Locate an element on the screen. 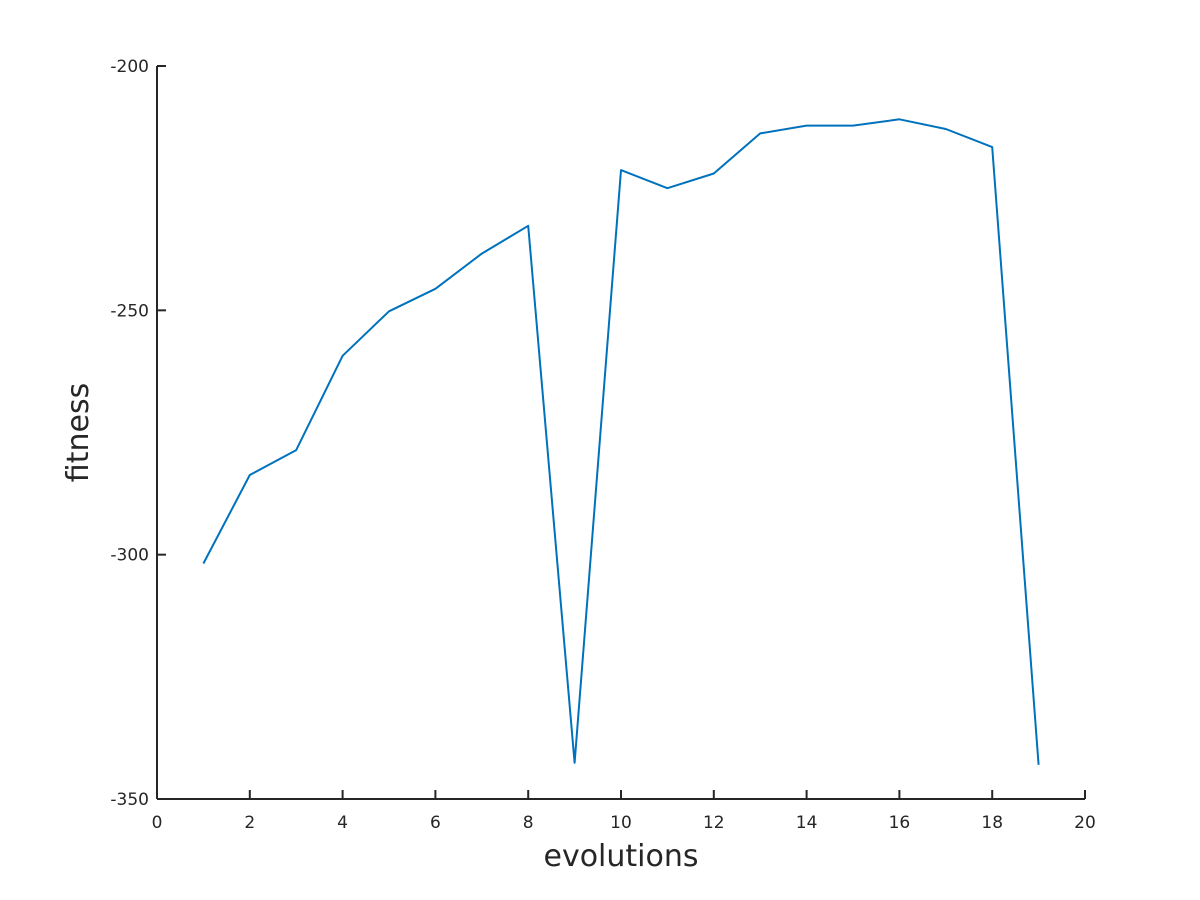 This screenshot has height=900, width=1200. y-tick-label: -250 is located at coordinates (129, 311).